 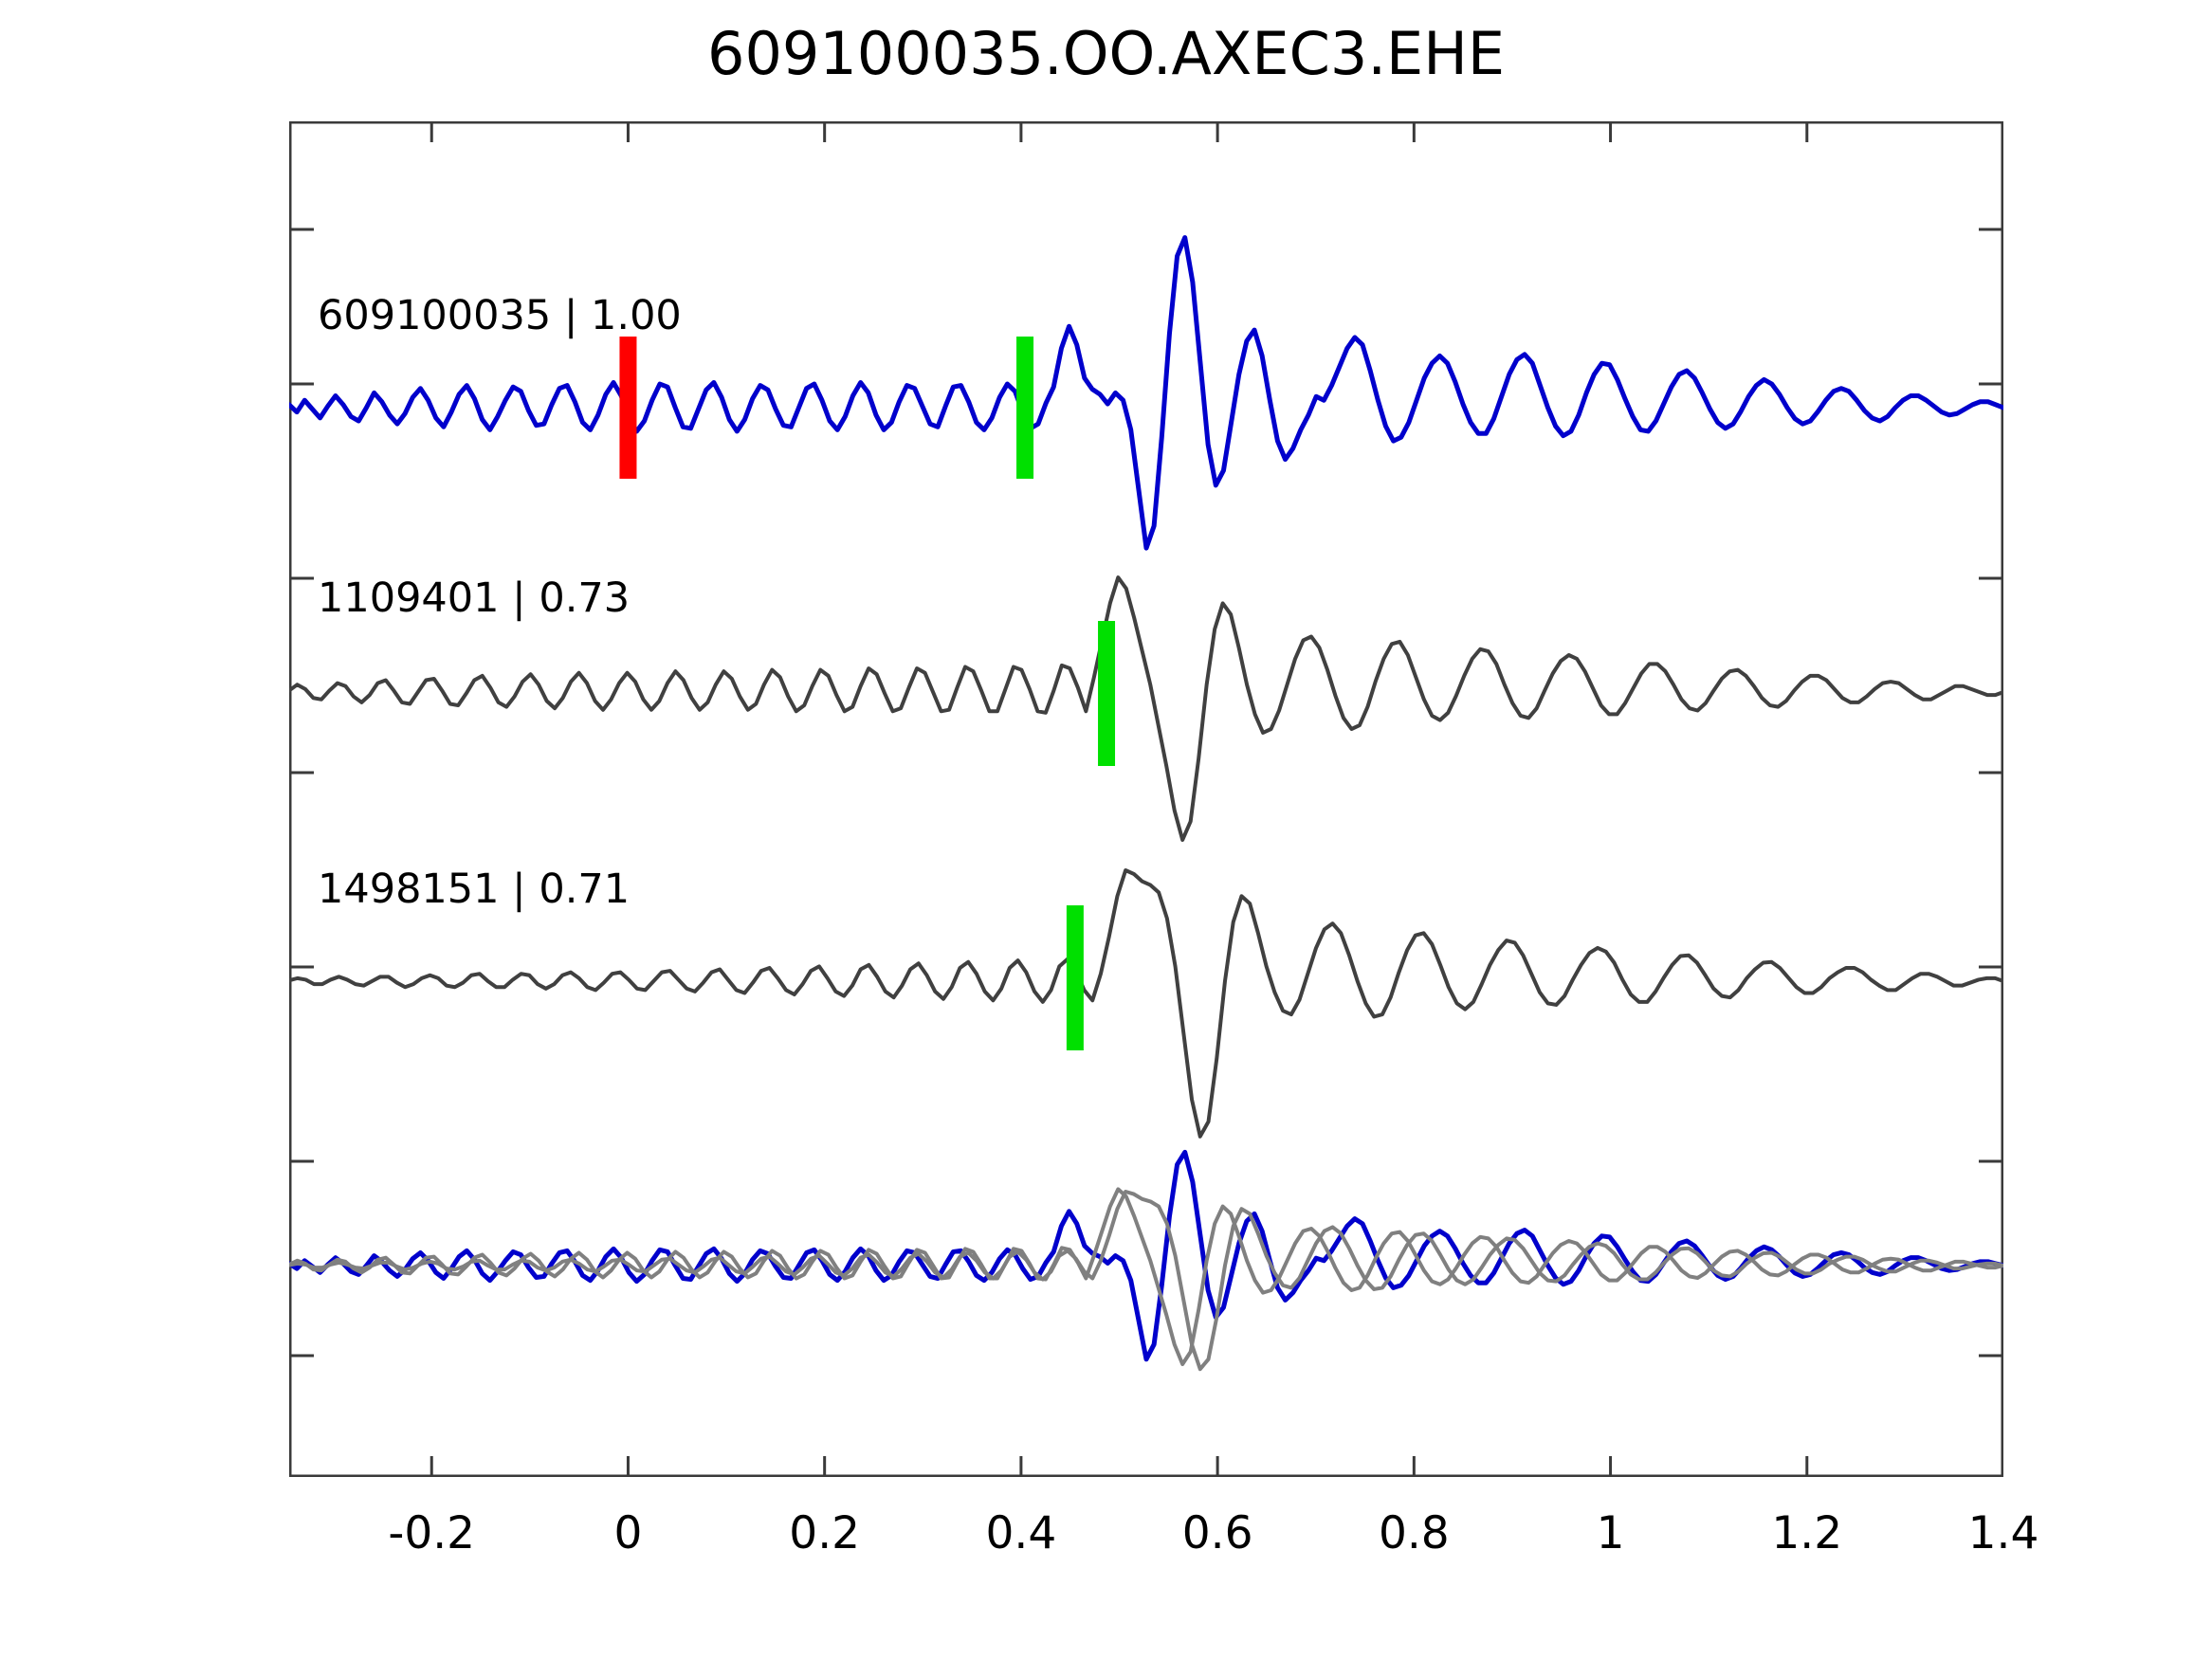 What do you see at coordinates (474, 598) in the screenshot?
I see `trace-label-1: 1109401 | 0.73` at bounding box center [474, 598].